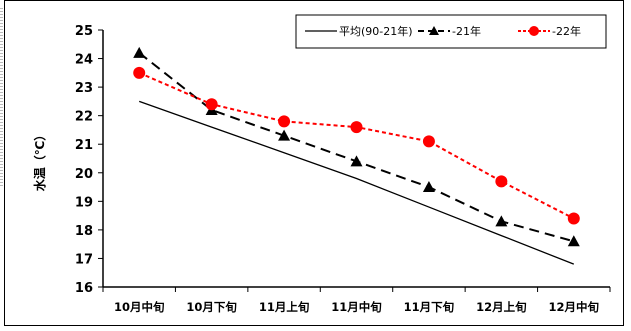  Describe the element at coordinates (84, 145) in the screenshot. I see `y-tick-label: 21` at that location.